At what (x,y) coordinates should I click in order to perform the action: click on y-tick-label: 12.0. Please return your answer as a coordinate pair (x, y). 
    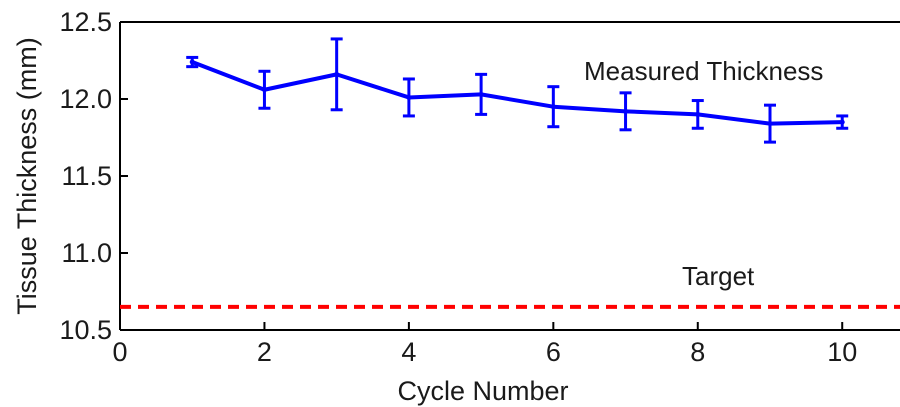
    Looking at the image, I should click on (85, 99).